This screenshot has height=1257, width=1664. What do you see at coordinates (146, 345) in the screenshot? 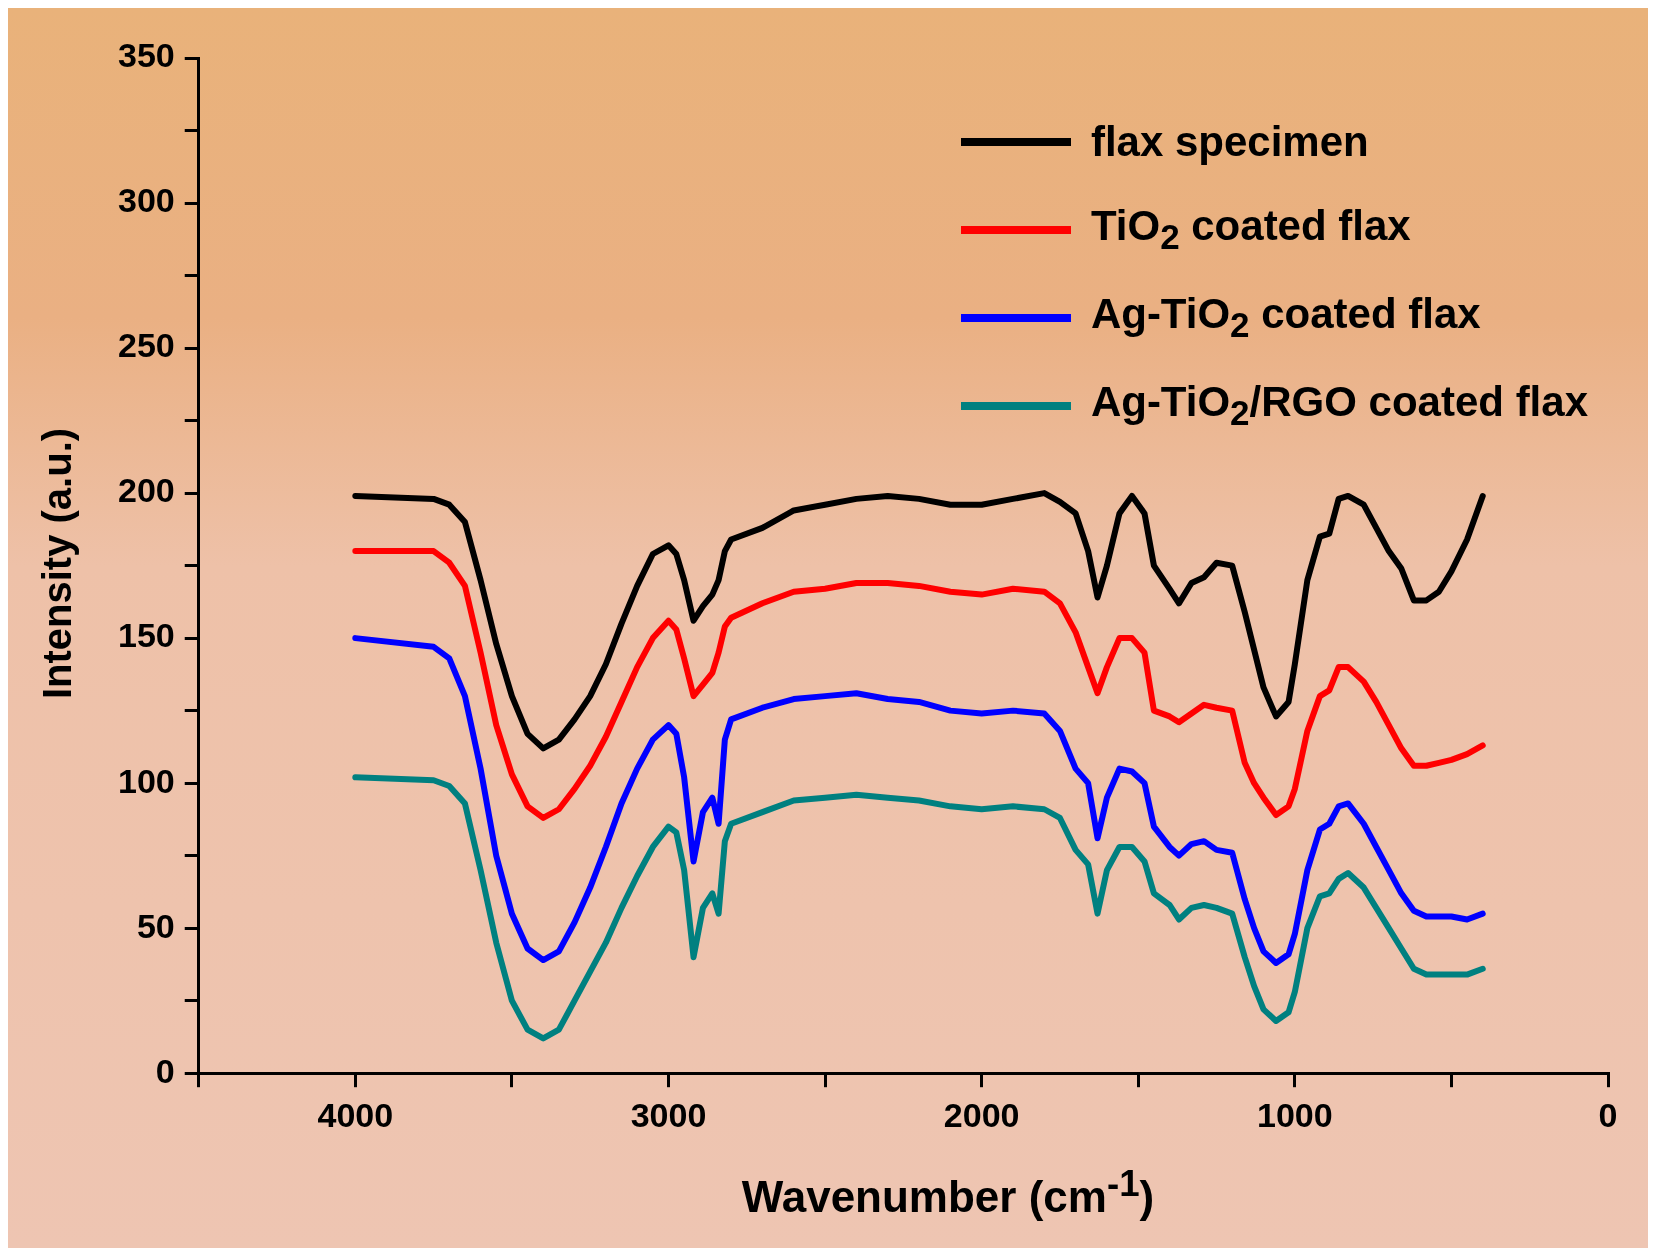
I see `y-tick-label: 250` at bounding box center [146, 345].